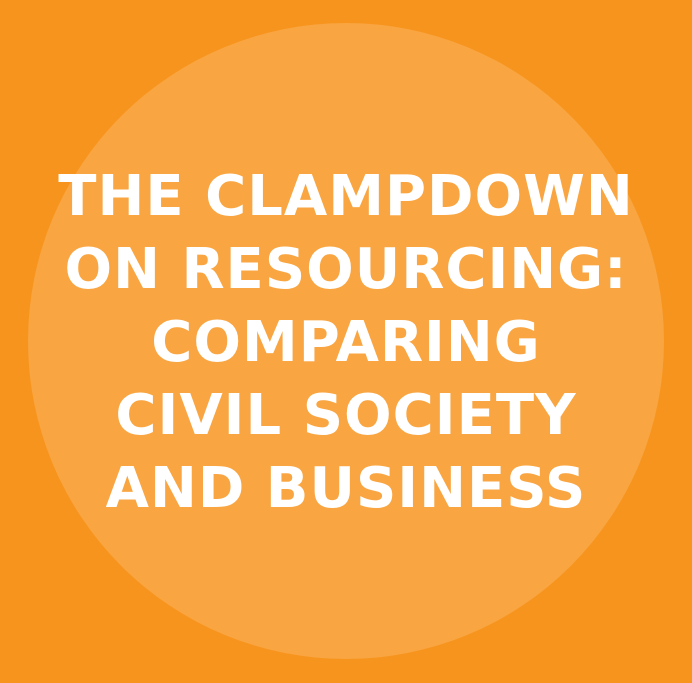 The height and width of the screenshot is (683, 692). Describe the element at coordinates (346, 488) in the screenshot. I see `title-line-5: AND BUSINESS` at that location.